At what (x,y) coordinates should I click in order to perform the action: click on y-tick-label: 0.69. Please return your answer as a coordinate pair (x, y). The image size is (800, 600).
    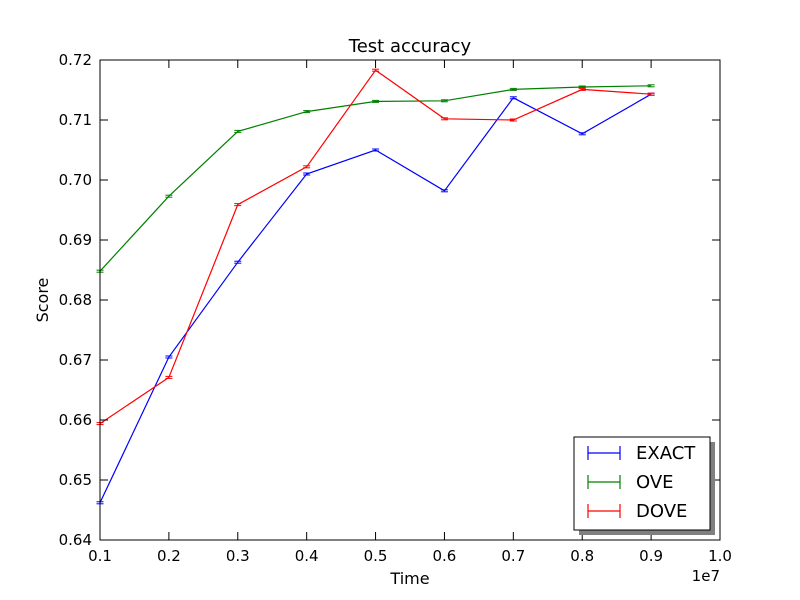
    Looking at the image, I should click on (75, 240).